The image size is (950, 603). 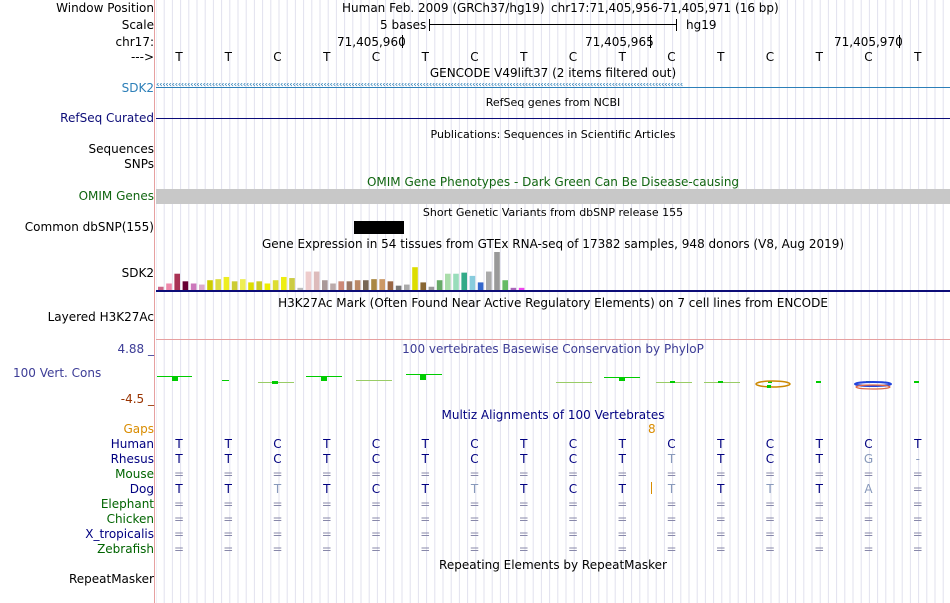 I want to click on h3k27ac-track-label: Layered H3K27Ac, so click(x=100, y=317).